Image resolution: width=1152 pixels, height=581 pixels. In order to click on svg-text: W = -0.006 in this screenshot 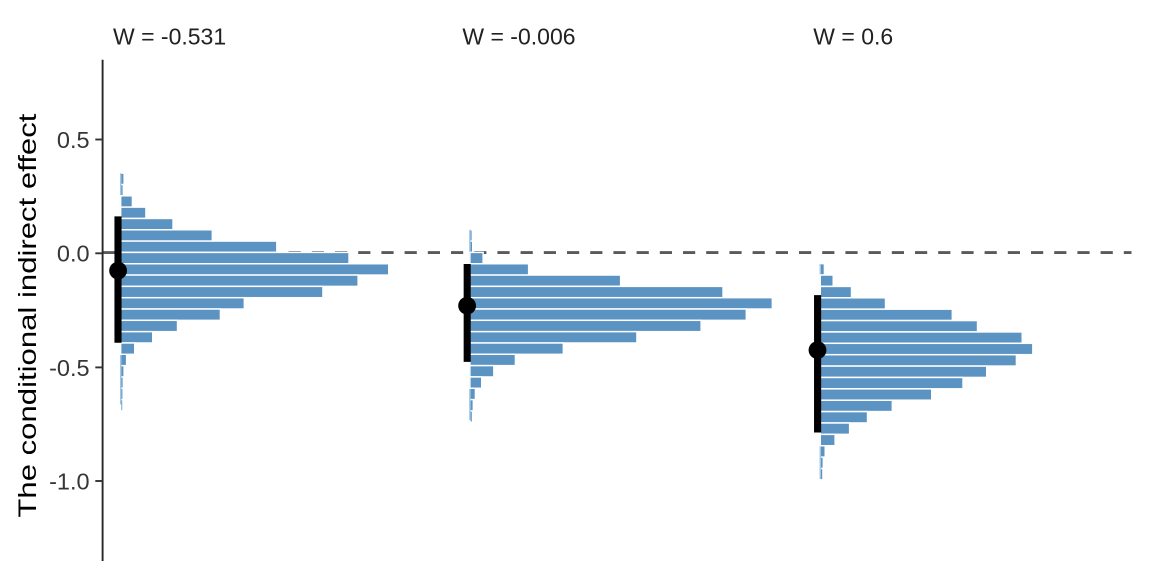, I will do `click(518, 37)`.